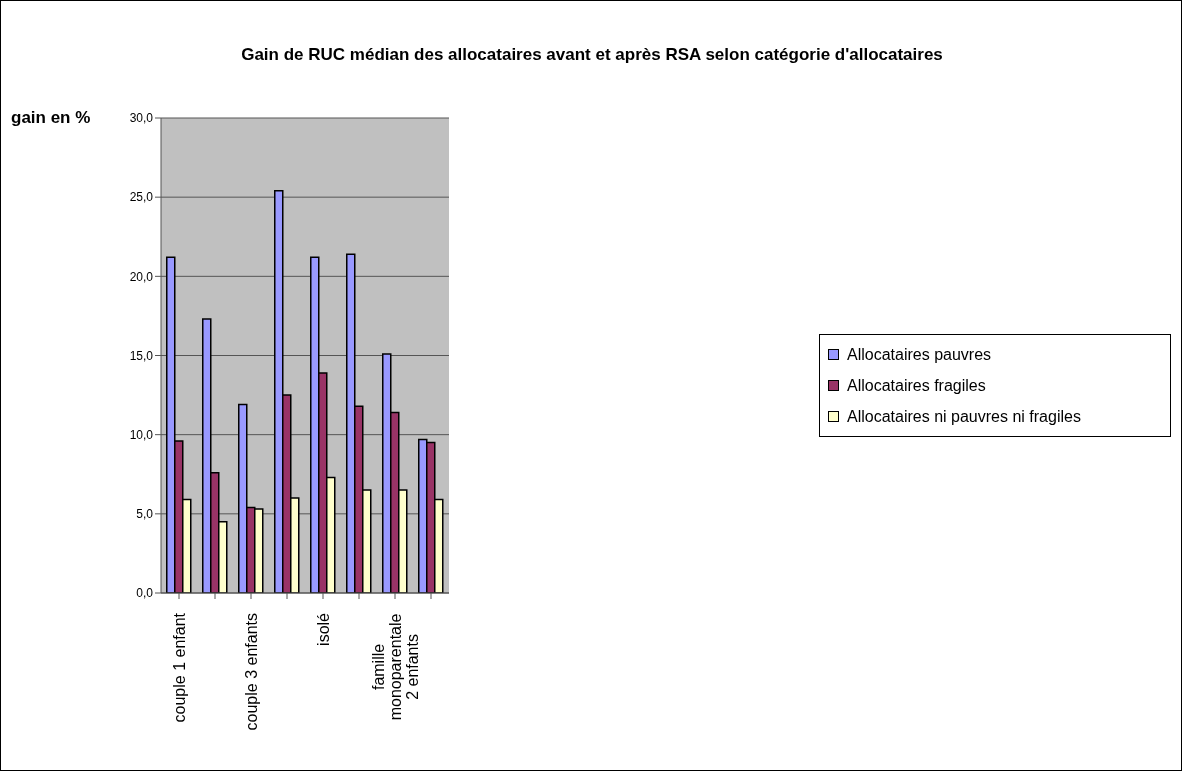  What do you see at coordinates (145, 514) in the screenshot?
I see `y-tick-label: 5,0` at bounding box center [145, 514].